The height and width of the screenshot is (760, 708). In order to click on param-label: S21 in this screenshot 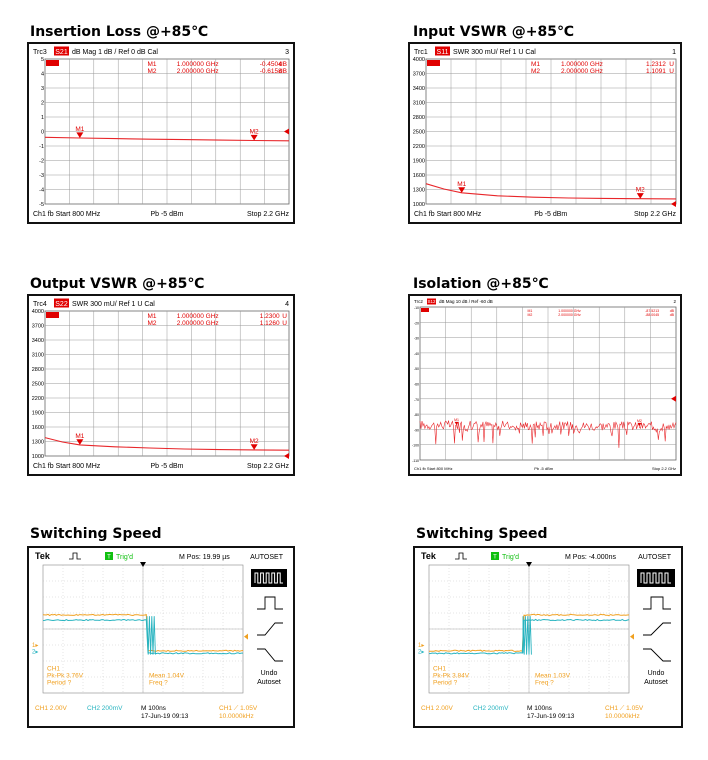, I will do `click(61, 52)`.